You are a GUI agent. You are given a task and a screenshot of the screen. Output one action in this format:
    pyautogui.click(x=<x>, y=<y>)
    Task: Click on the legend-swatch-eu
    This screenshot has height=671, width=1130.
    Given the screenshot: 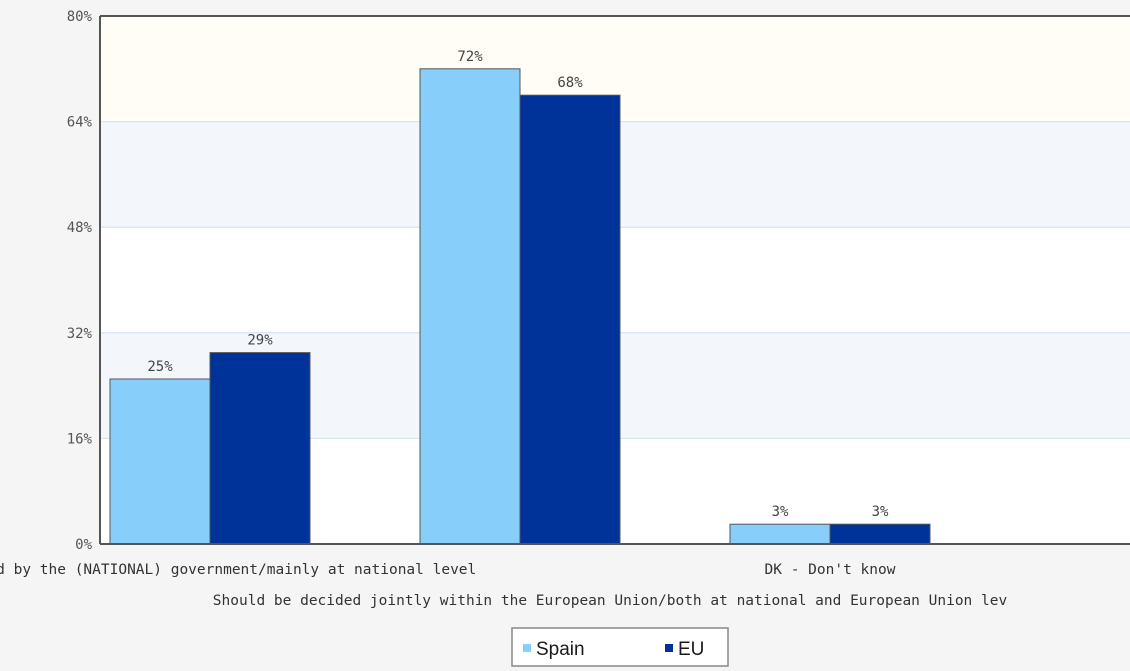 What is the action you would take?
    pyautogui.click(x=669, y=648)
    